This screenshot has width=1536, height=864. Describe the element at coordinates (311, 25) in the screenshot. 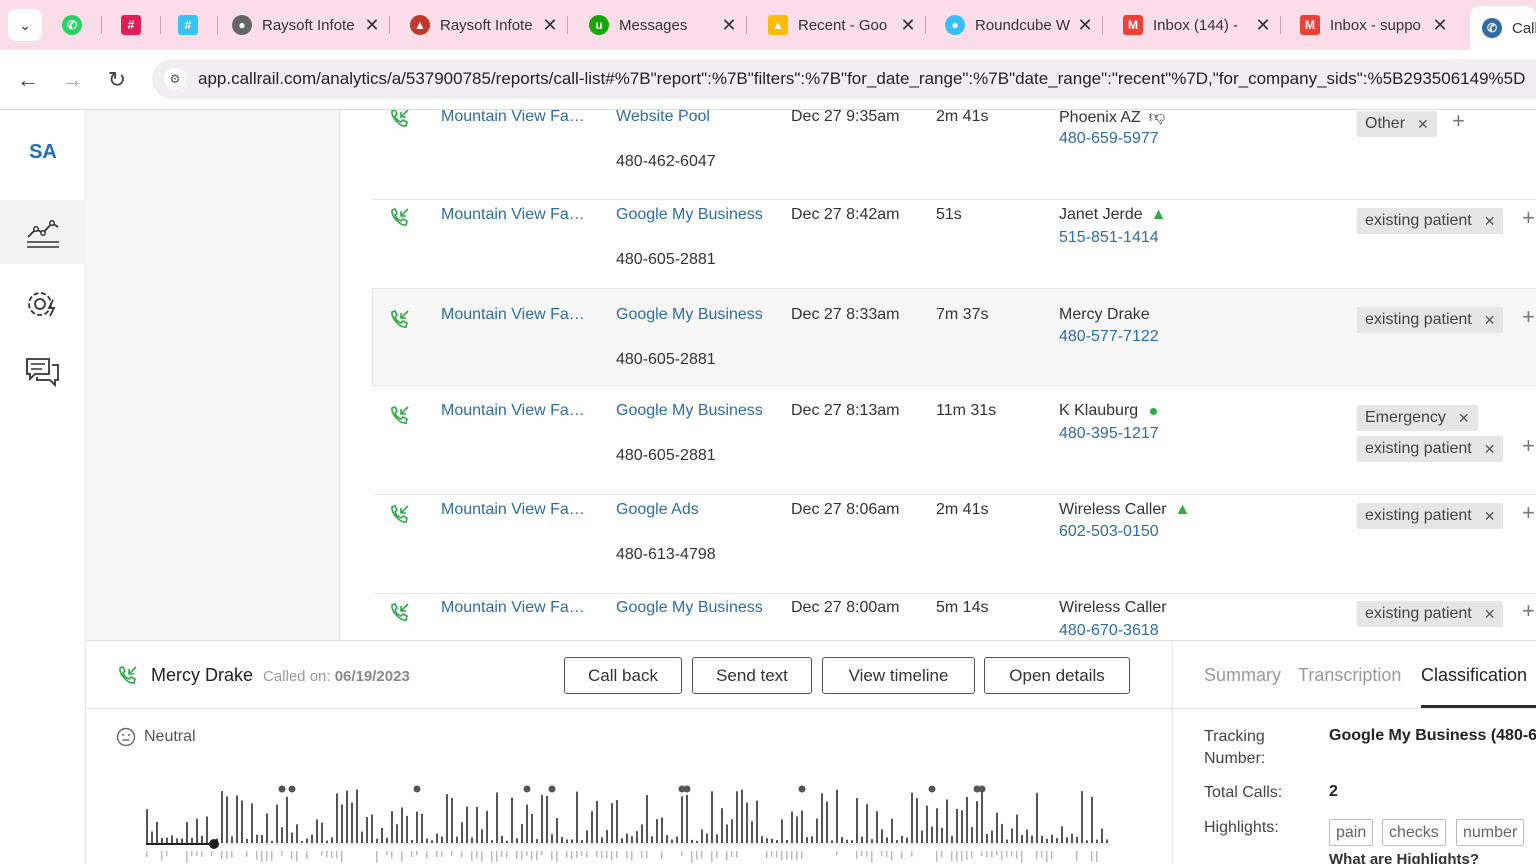

I see `tab-raysoft-1: ● Raysoft Infote ✕` at that location.